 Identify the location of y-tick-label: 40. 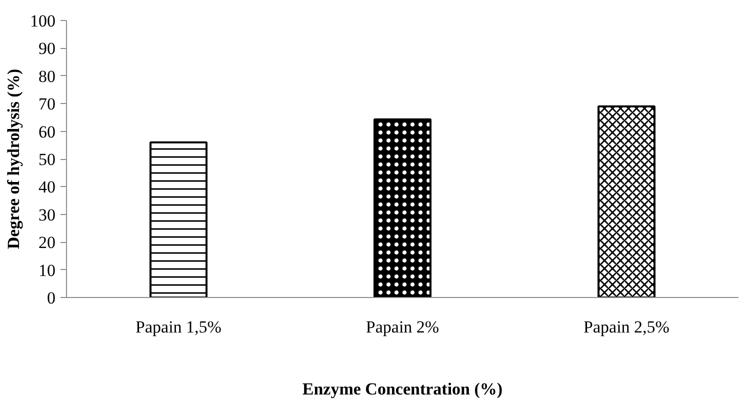
(47, 187).